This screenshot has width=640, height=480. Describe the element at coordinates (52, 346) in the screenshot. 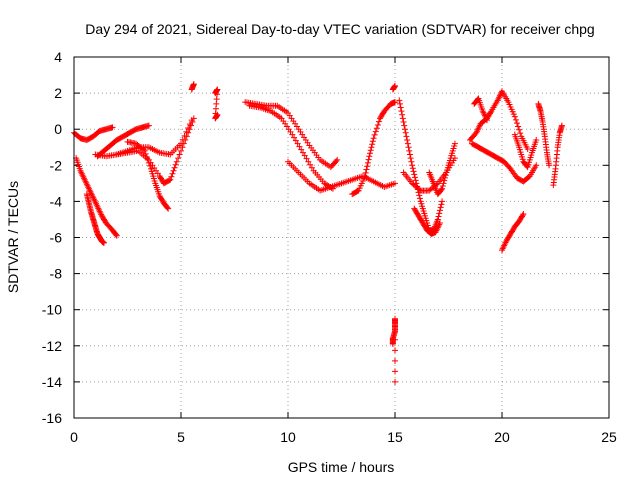

I see `y-tick-label: -12` at that location.